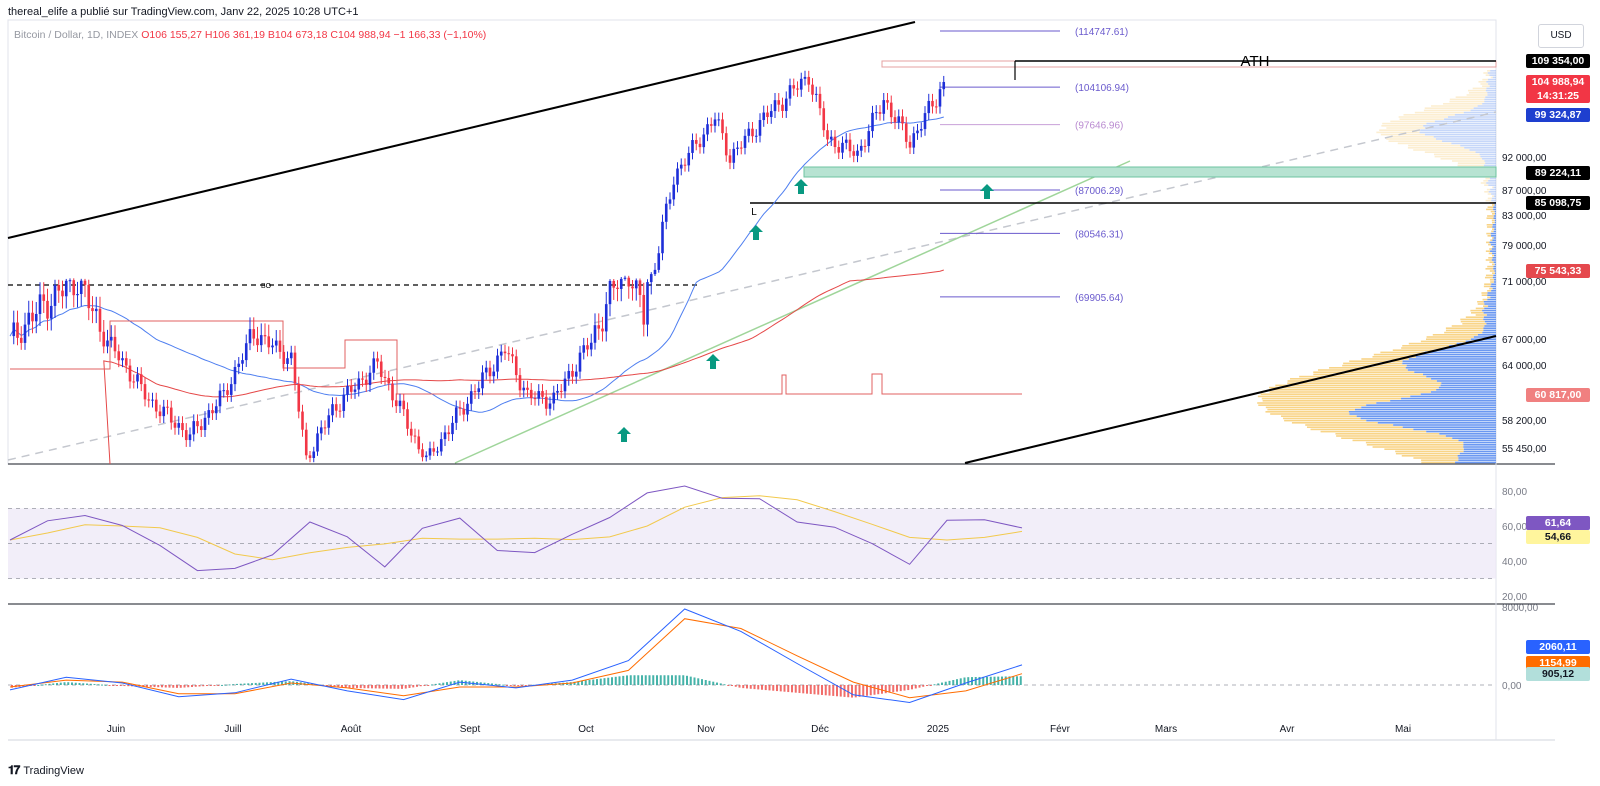 This screenshot has width=1600, height=786. Describe the element at coordinates (116, 729) in the screenshot. I see `time-axis-label: Juin` at that location.